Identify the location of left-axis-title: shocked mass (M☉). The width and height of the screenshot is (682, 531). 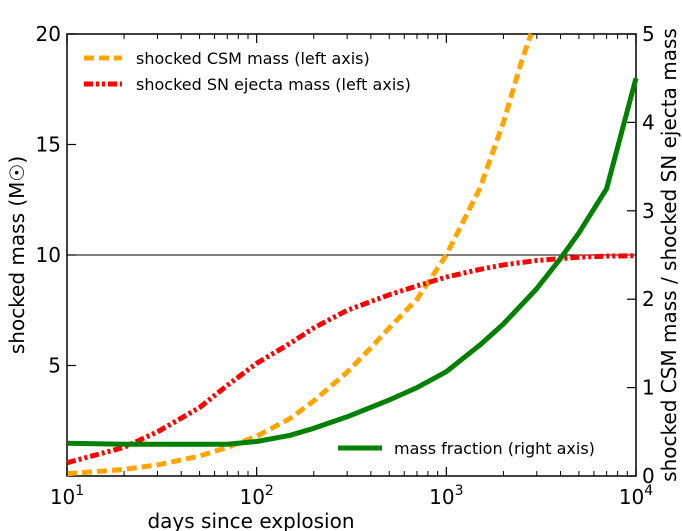
(17, 255).